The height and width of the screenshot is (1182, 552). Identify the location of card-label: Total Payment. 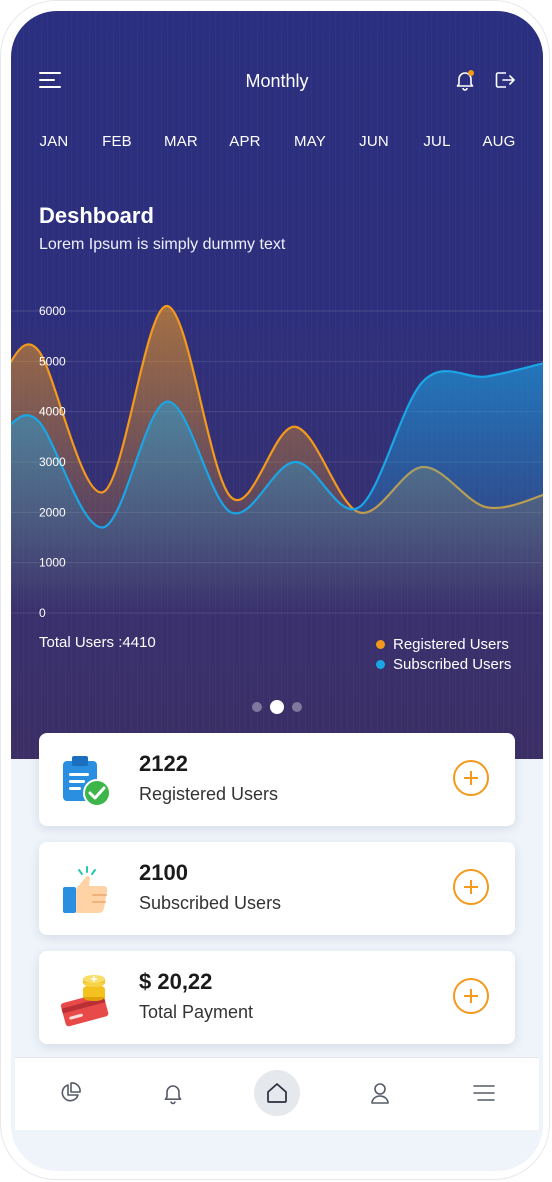
(196, 1012).